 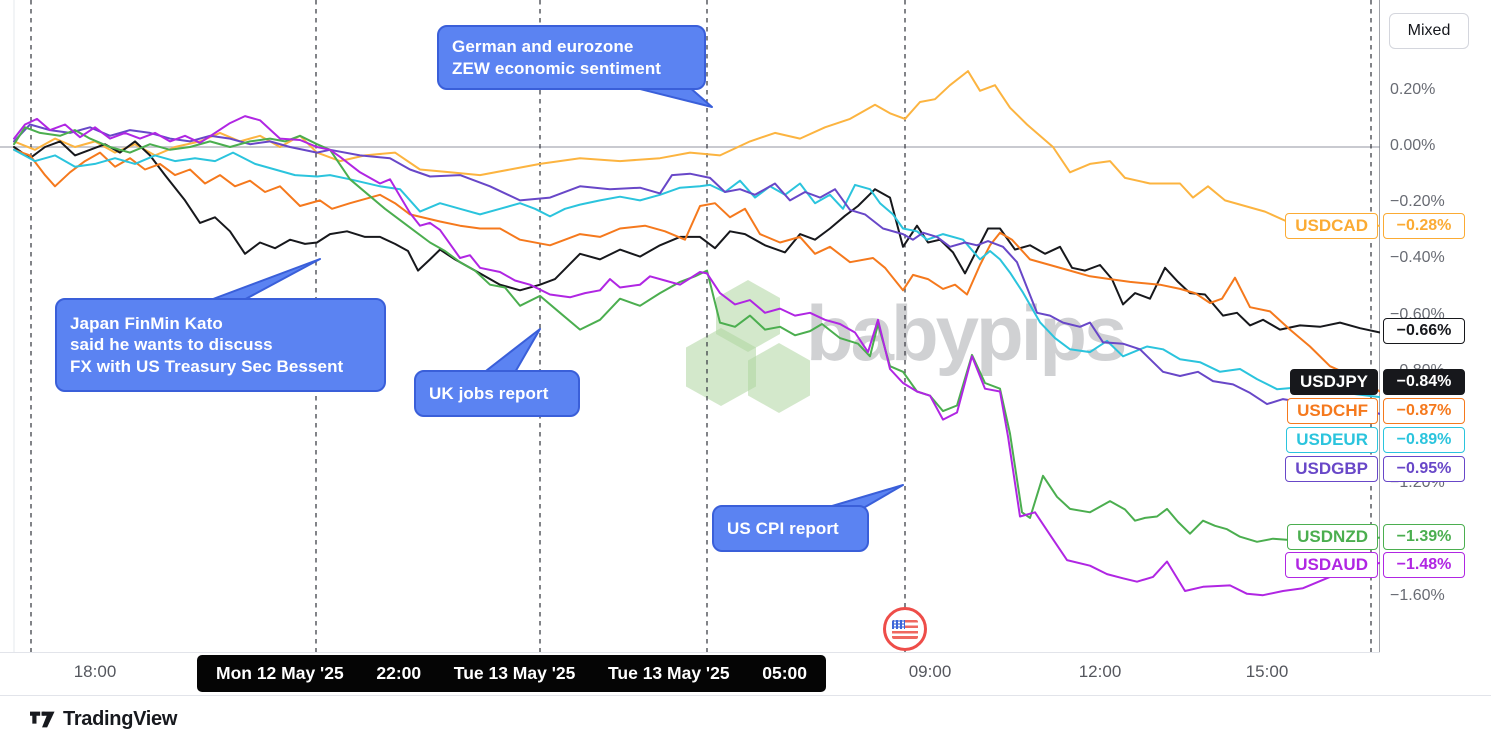 What do you see at coordinates (1100, 671) in the screenshot?
I see `time-axis-label: 12:00` at bounding box center [1100, 671].